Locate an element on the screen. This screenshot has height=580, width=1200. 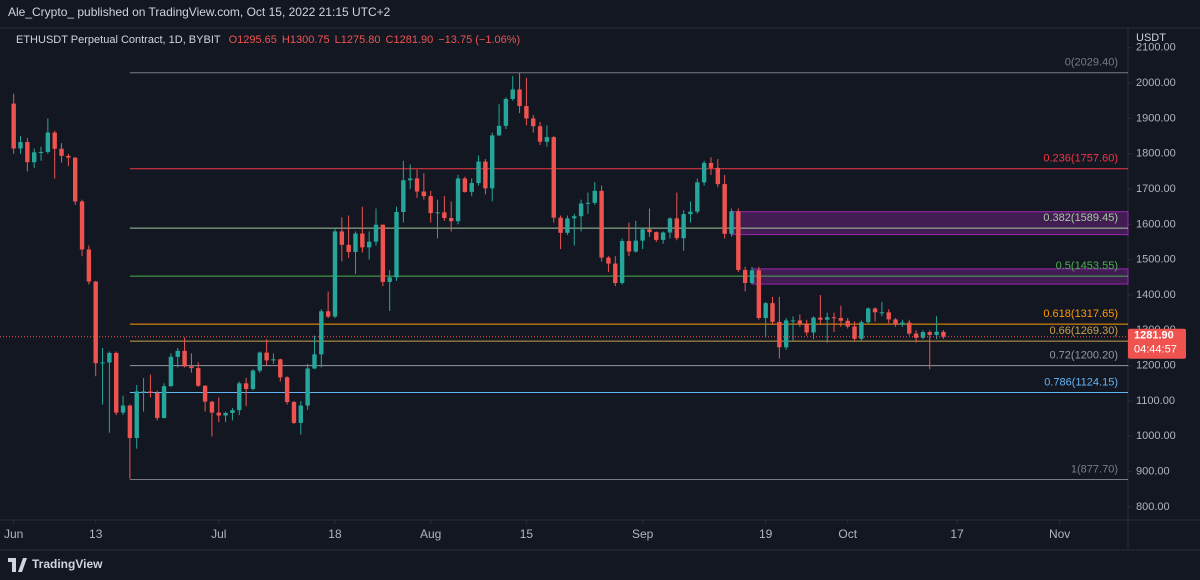
x-tick-label: Jun is located at coordinates (13, 534).